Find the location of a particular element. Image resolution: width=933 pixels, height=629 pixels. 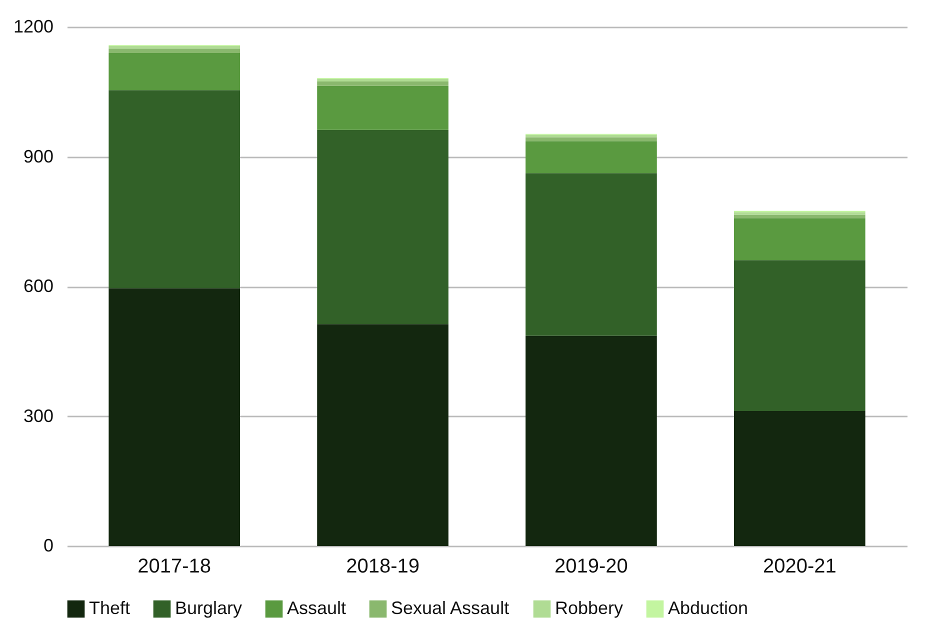

legend-label: Burglary is located at coordinates (208, 608).